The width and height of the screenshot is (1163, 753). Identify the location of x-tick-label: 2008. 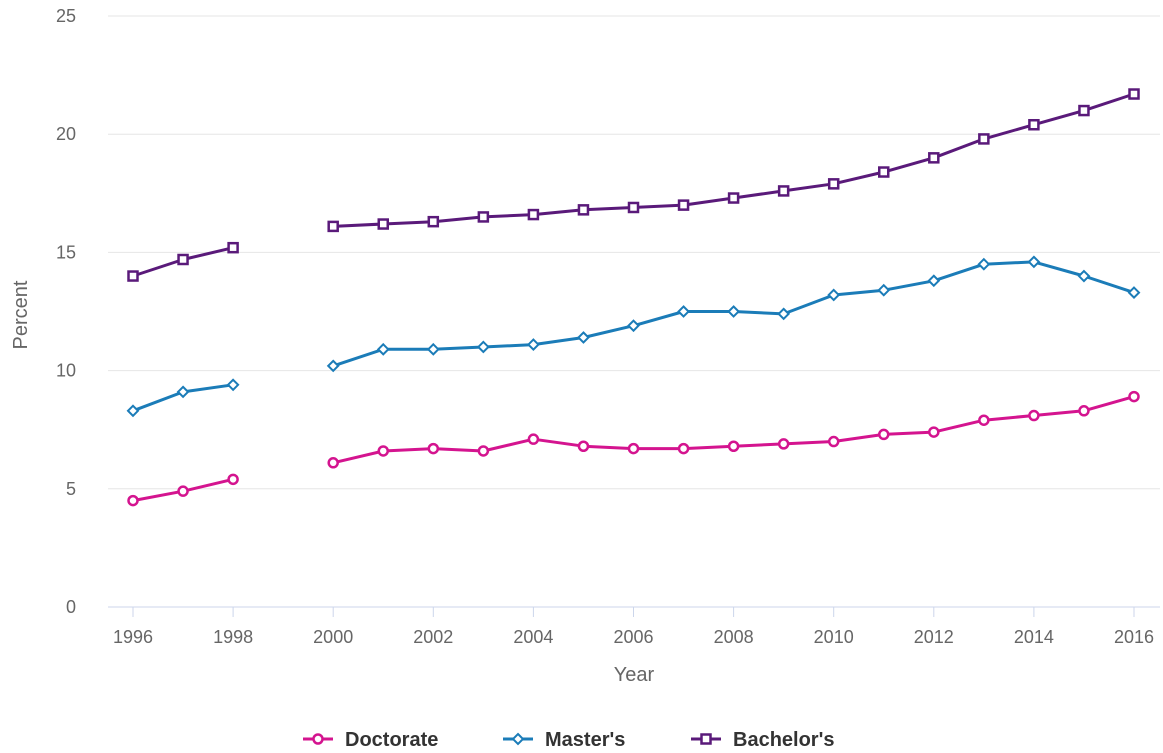
(734, 637).